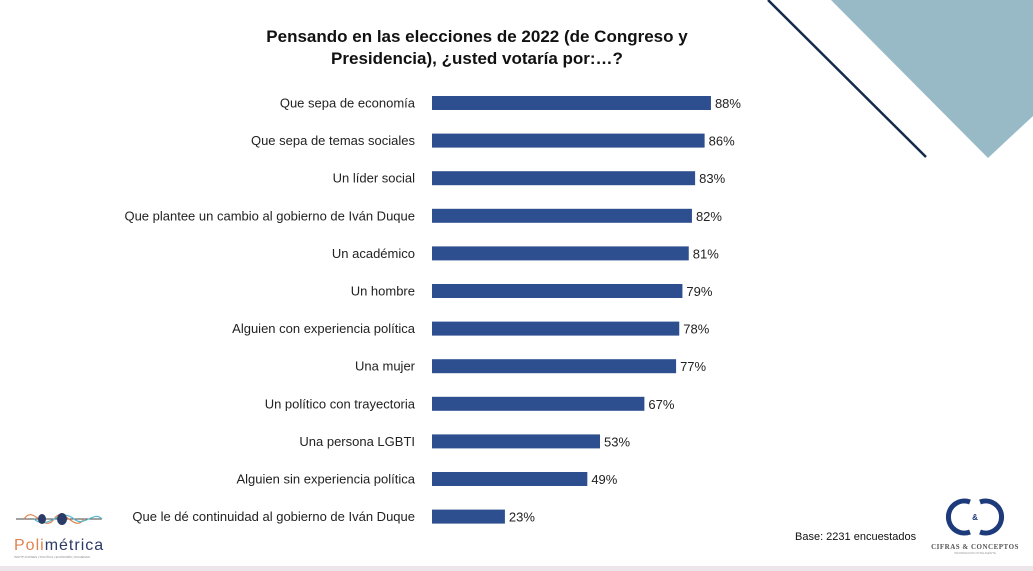 Image resolution: width=1033 pixels, height=571 pixels. What do you see at coordinates (709, 216) in the screenshot?
I see `value-label: 82%` at bounding box center [709, 216].